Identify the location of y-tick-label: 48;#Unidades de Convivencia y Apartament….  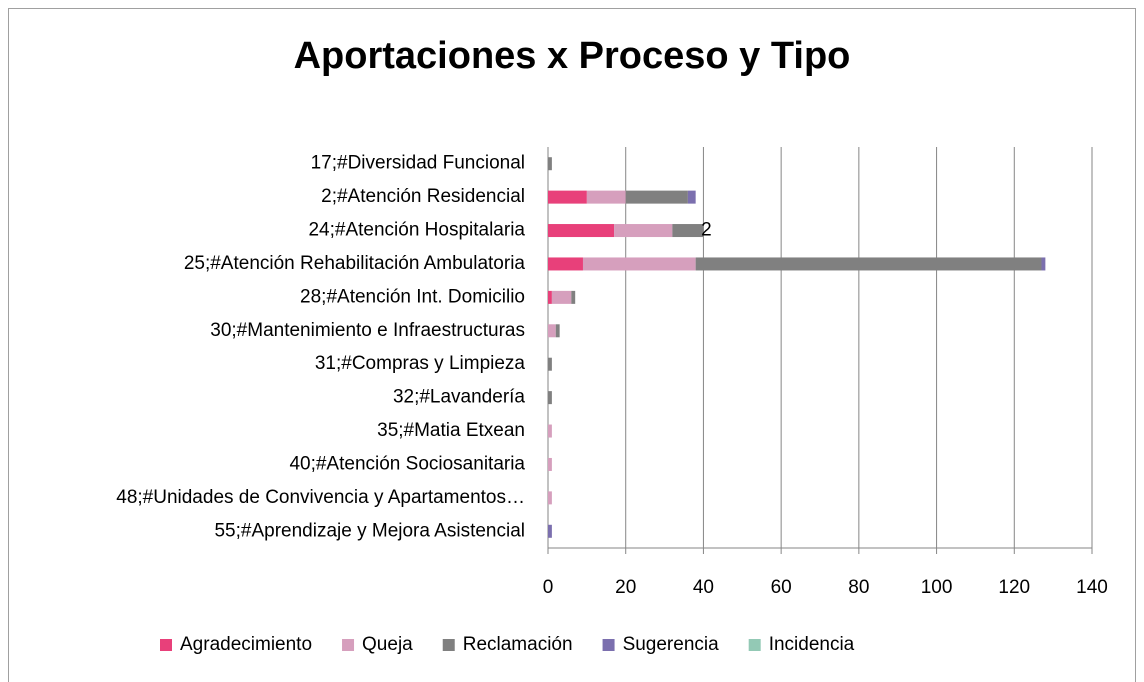
(320, 497).